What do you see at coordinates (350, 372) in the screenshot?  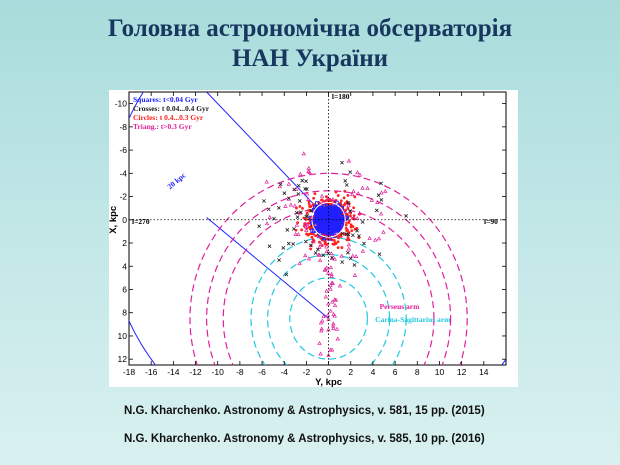 I see `x-tick-label: 2` at bounding box center [350, 372].